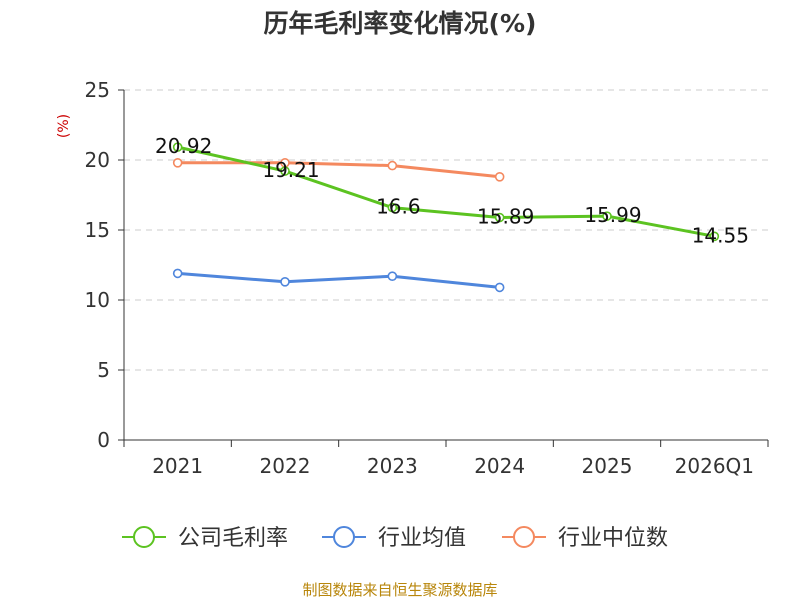  I want to click on y-tick-label: 15, so click(97, 230).